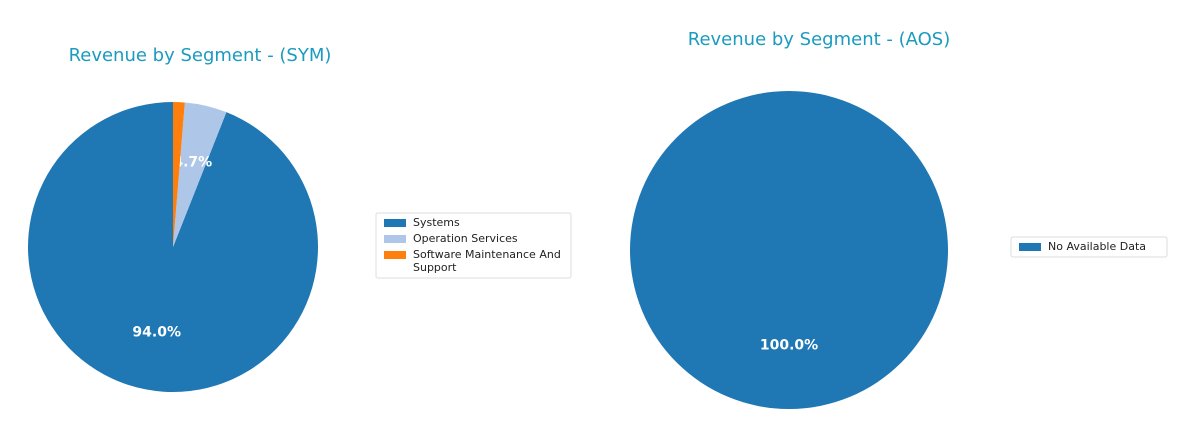  I want to click on slice-label: 94.0%, so click(156, 332).